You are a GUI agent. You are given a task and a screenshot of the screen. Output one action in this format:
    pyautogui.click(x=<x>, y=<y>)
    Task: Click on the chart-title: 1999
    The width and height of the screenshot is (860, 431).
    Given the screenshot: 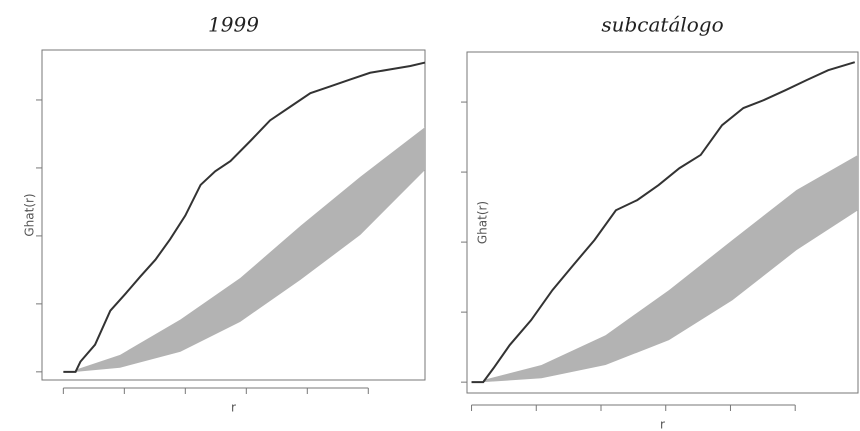 What is the action you would take?
    pyautogui.click(x=233, y=25)
    